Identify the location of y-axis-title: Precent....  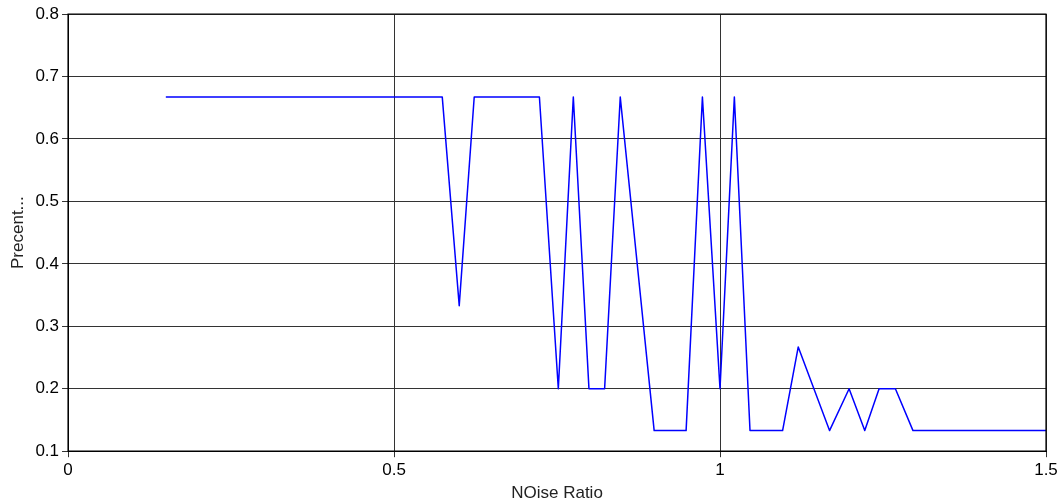
(17, 232).